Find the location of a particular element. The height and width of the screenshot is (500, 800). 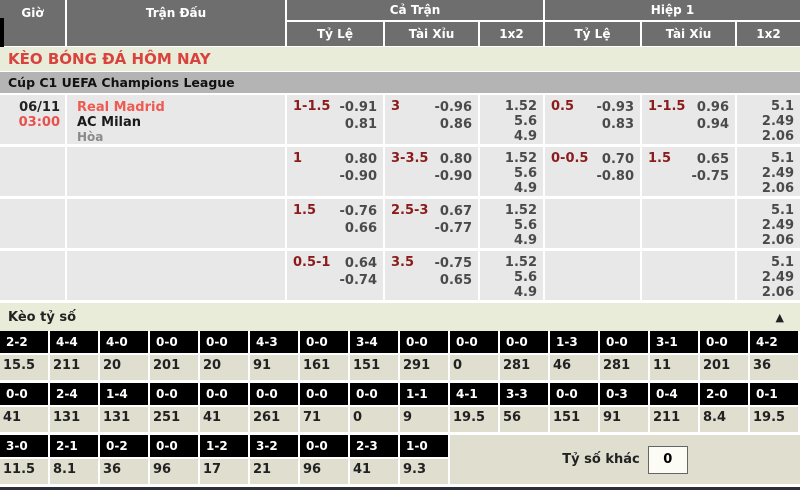

score-value: 0-4 is located at coordinates (674, 394).